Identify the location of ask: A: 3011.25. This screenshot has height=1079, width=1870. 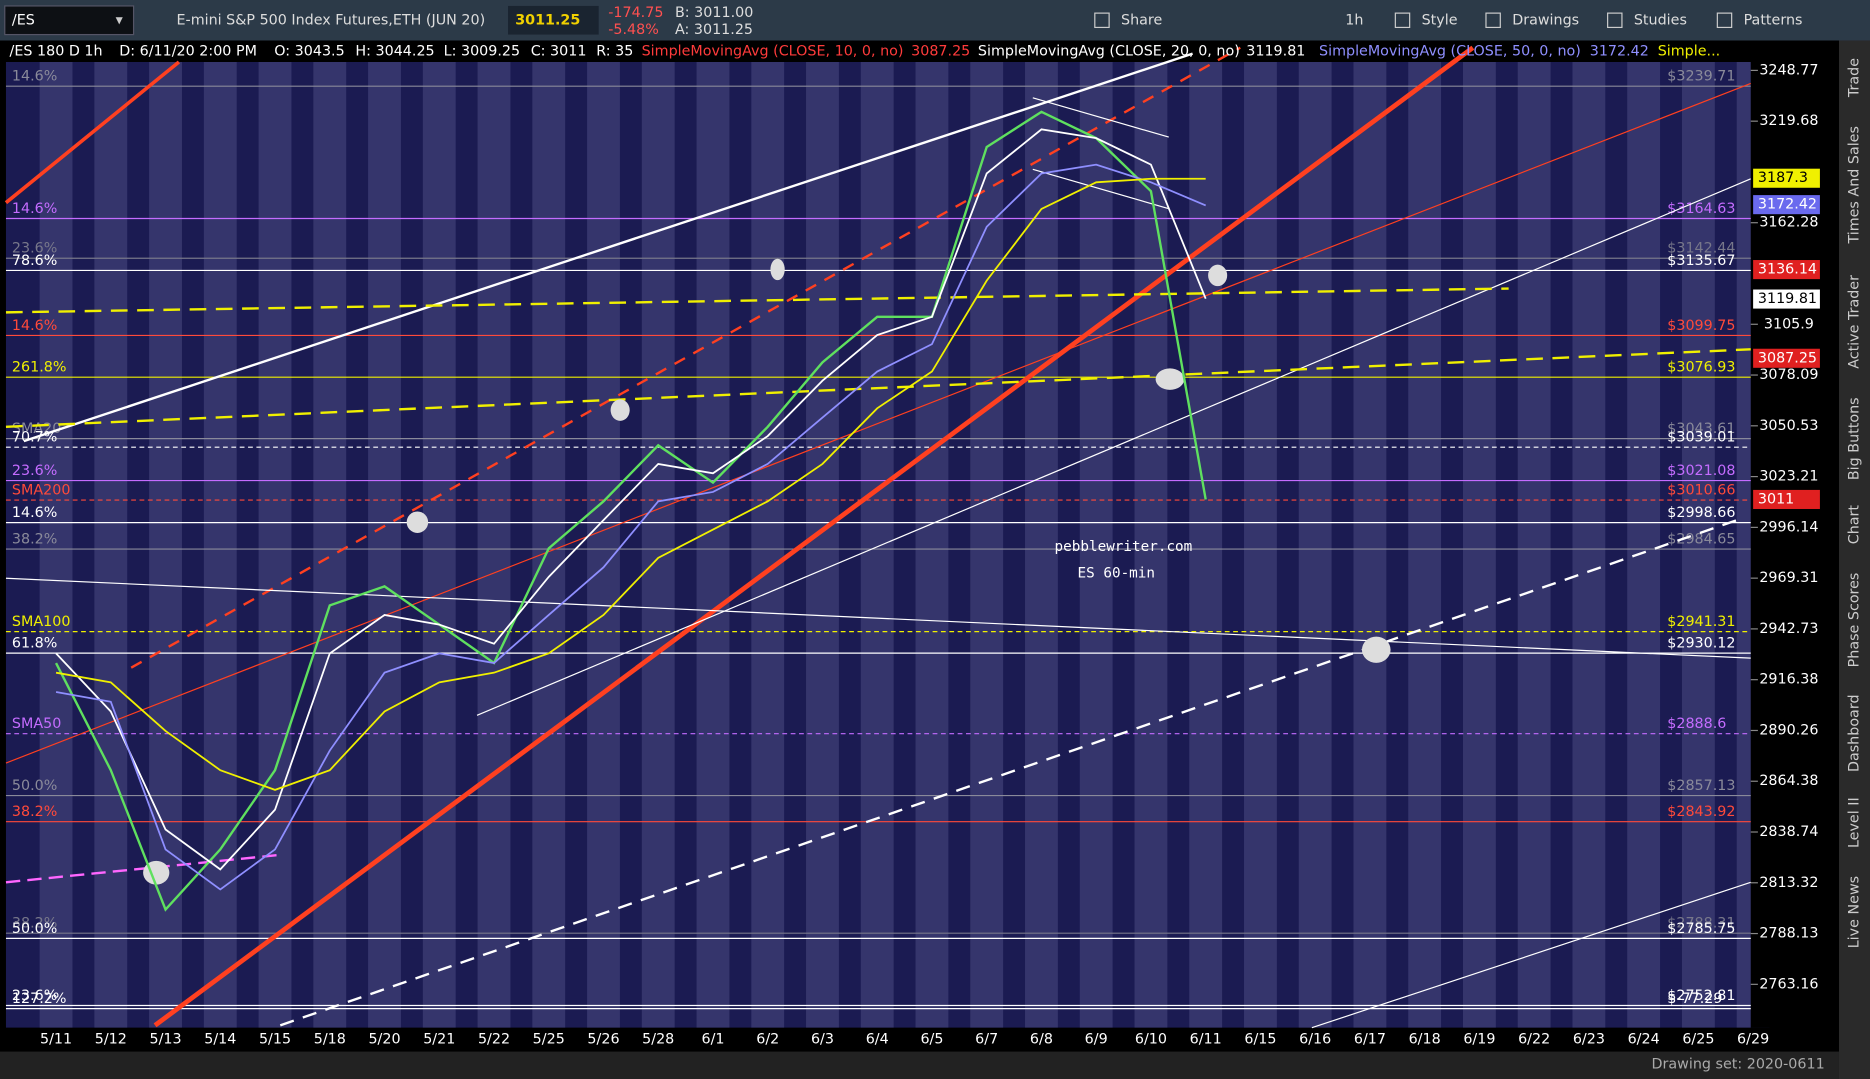
(714, 30).